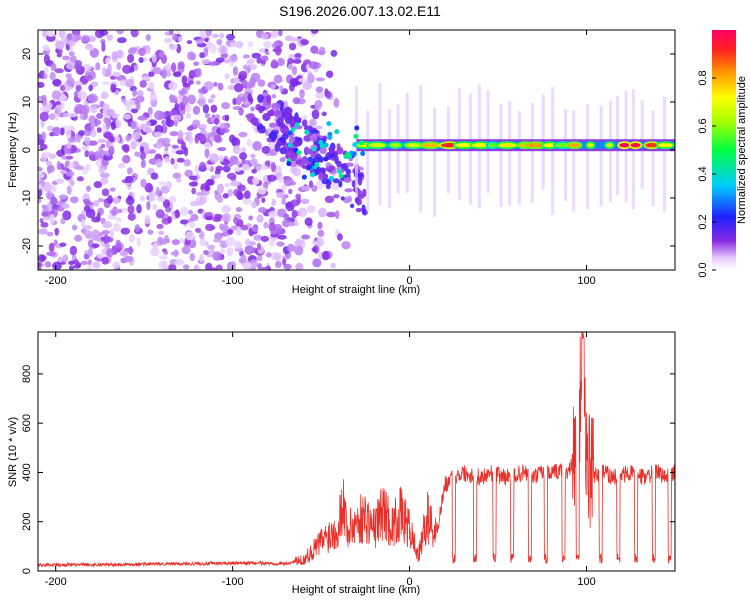 This screenshot has width=750, height=600. Describe the element at coordinates (27, 423) in the screenshot. I see `snr-y-tick-label: 600` at that location.